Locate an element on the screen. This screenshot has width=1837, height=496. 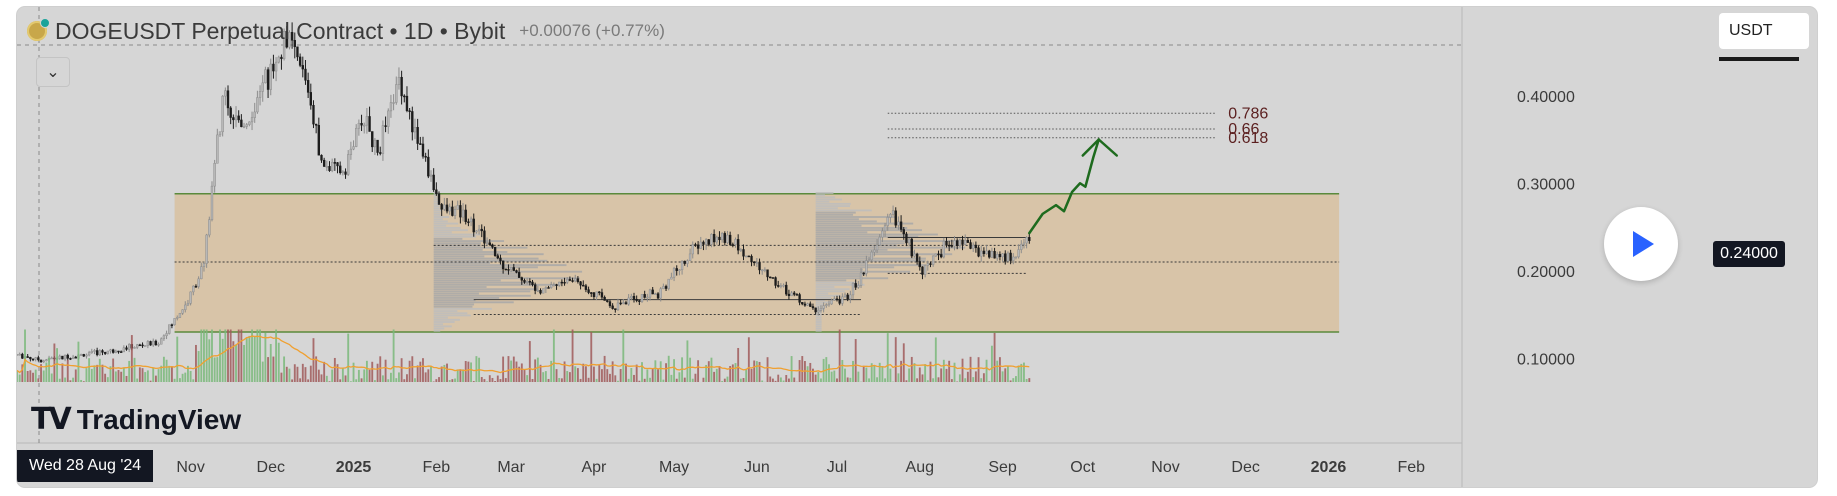
x-tick-label: Jun is located at coordinates (757, 467).